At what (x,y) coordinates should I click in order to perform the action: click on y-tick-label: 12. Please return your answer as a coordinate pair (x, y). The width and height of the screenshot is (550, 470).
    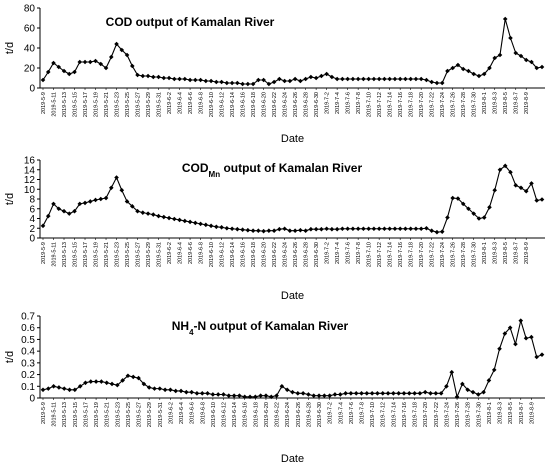
    Looking at the image, I should click on (30, 180).